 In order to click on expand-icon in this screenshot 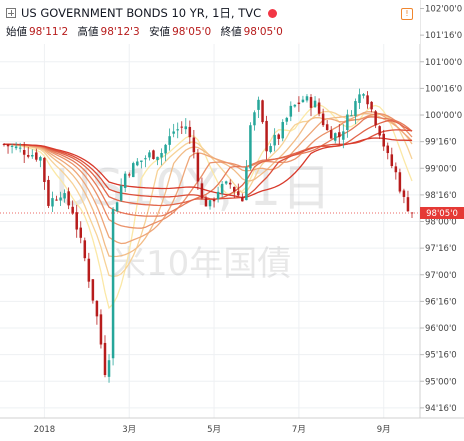, I will do `click(11, 13)`.